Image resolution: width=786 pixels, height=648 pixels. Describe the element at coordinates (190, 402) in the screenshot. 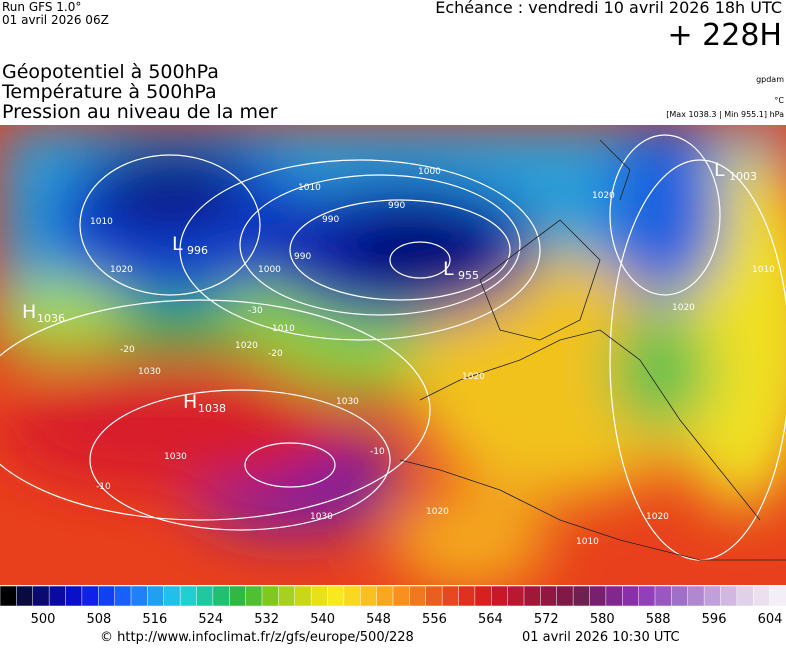

I see `pressure-center-letter: H` at that location.